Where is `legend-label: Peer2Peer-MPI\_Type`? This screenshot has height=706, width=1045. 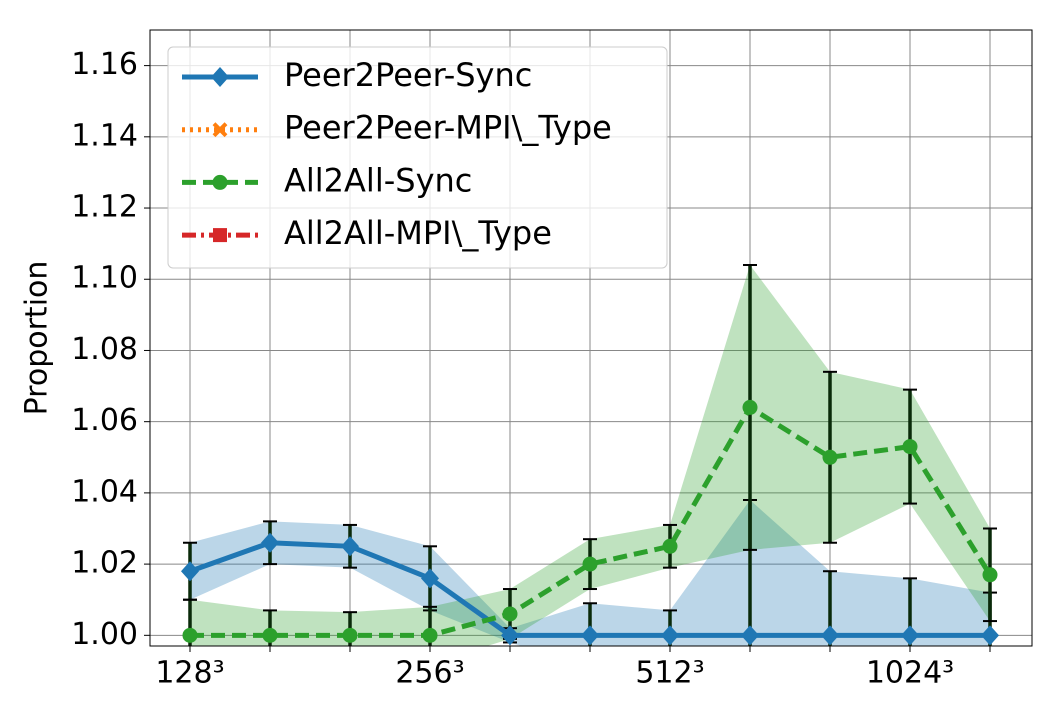
legend-label: Peer2Peer-MPI\_Type is located at coordinates (448, 128).